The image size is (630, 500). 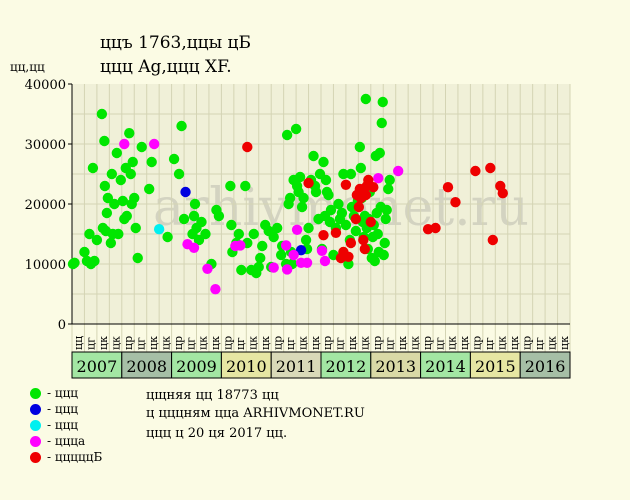 I want to click on legend-item: - цццццБ, so click(x=66, y=457).